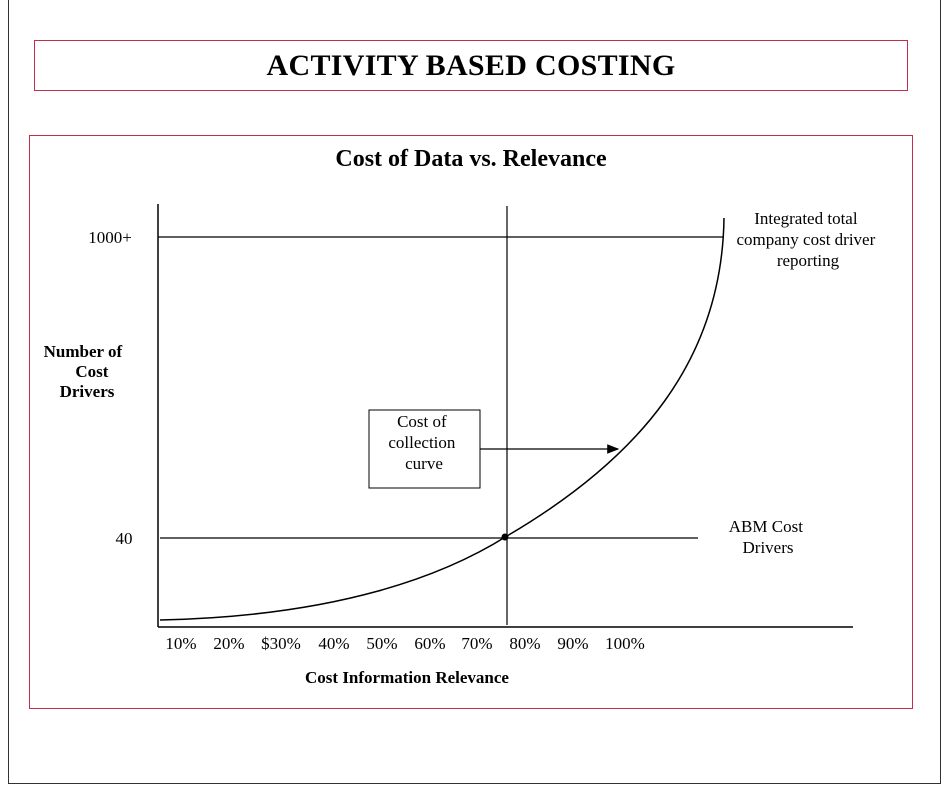  I want to click on annotation-box, so click(424, 449).